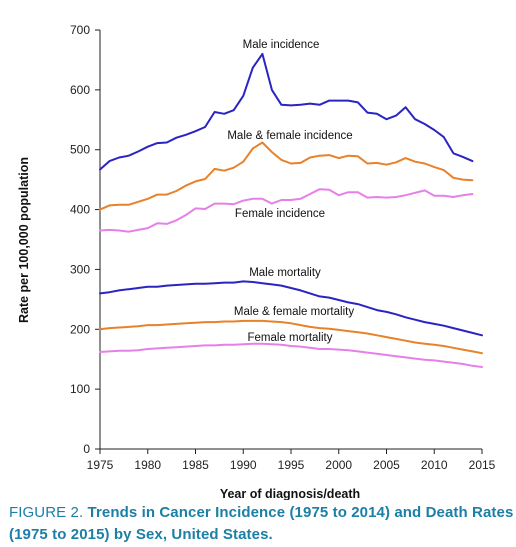 The height and width of the screenshot is (547, 516). I want to click on y-axis-title: Rate per 100,000 population, so click(24, 240).